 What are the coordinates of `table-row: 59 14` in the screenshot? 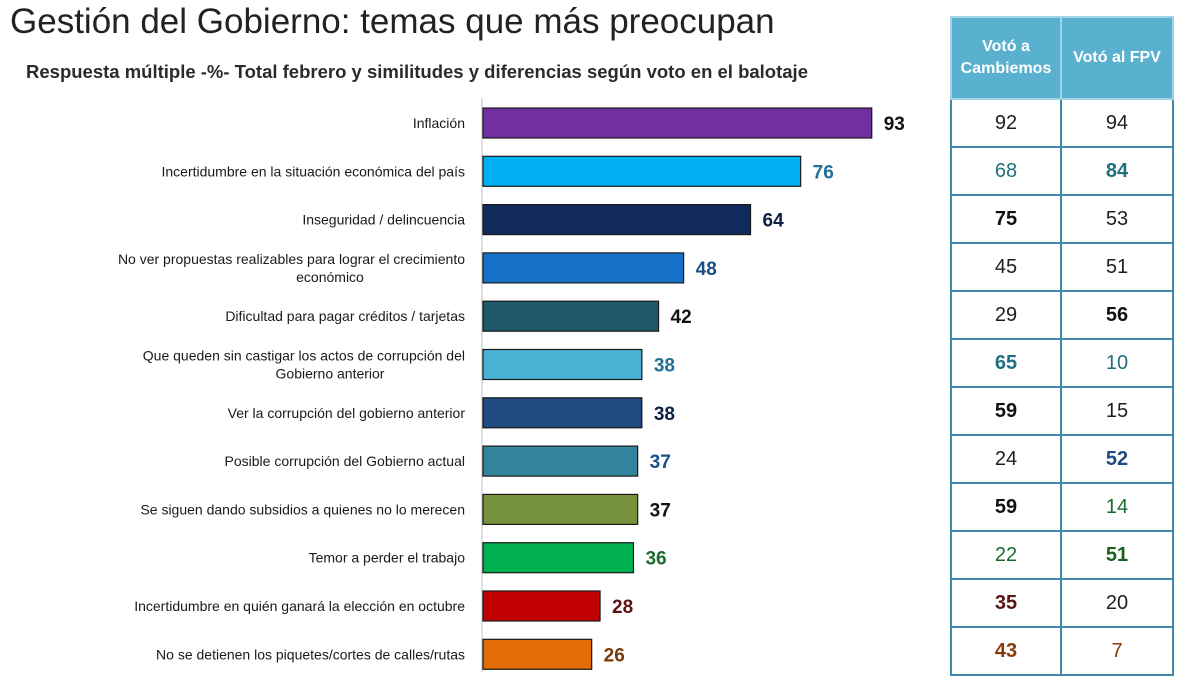 It's located at (1062, 507).